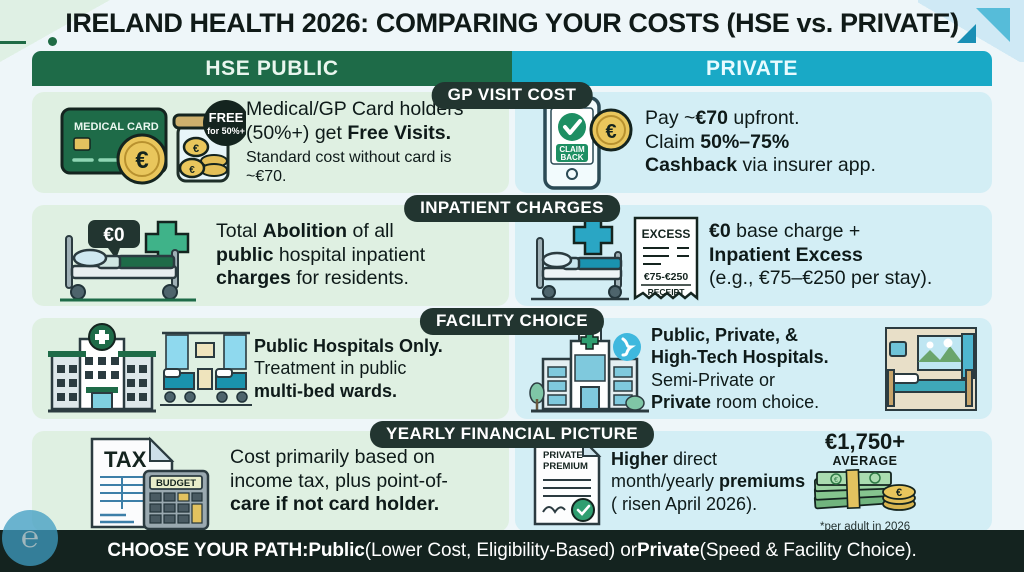 Image resolution: width=1024 pixels, height=572 pixels. I want to click on excess-receipt-icon: EXCESS €75-€250 RECEIPT, so click(615, 257).